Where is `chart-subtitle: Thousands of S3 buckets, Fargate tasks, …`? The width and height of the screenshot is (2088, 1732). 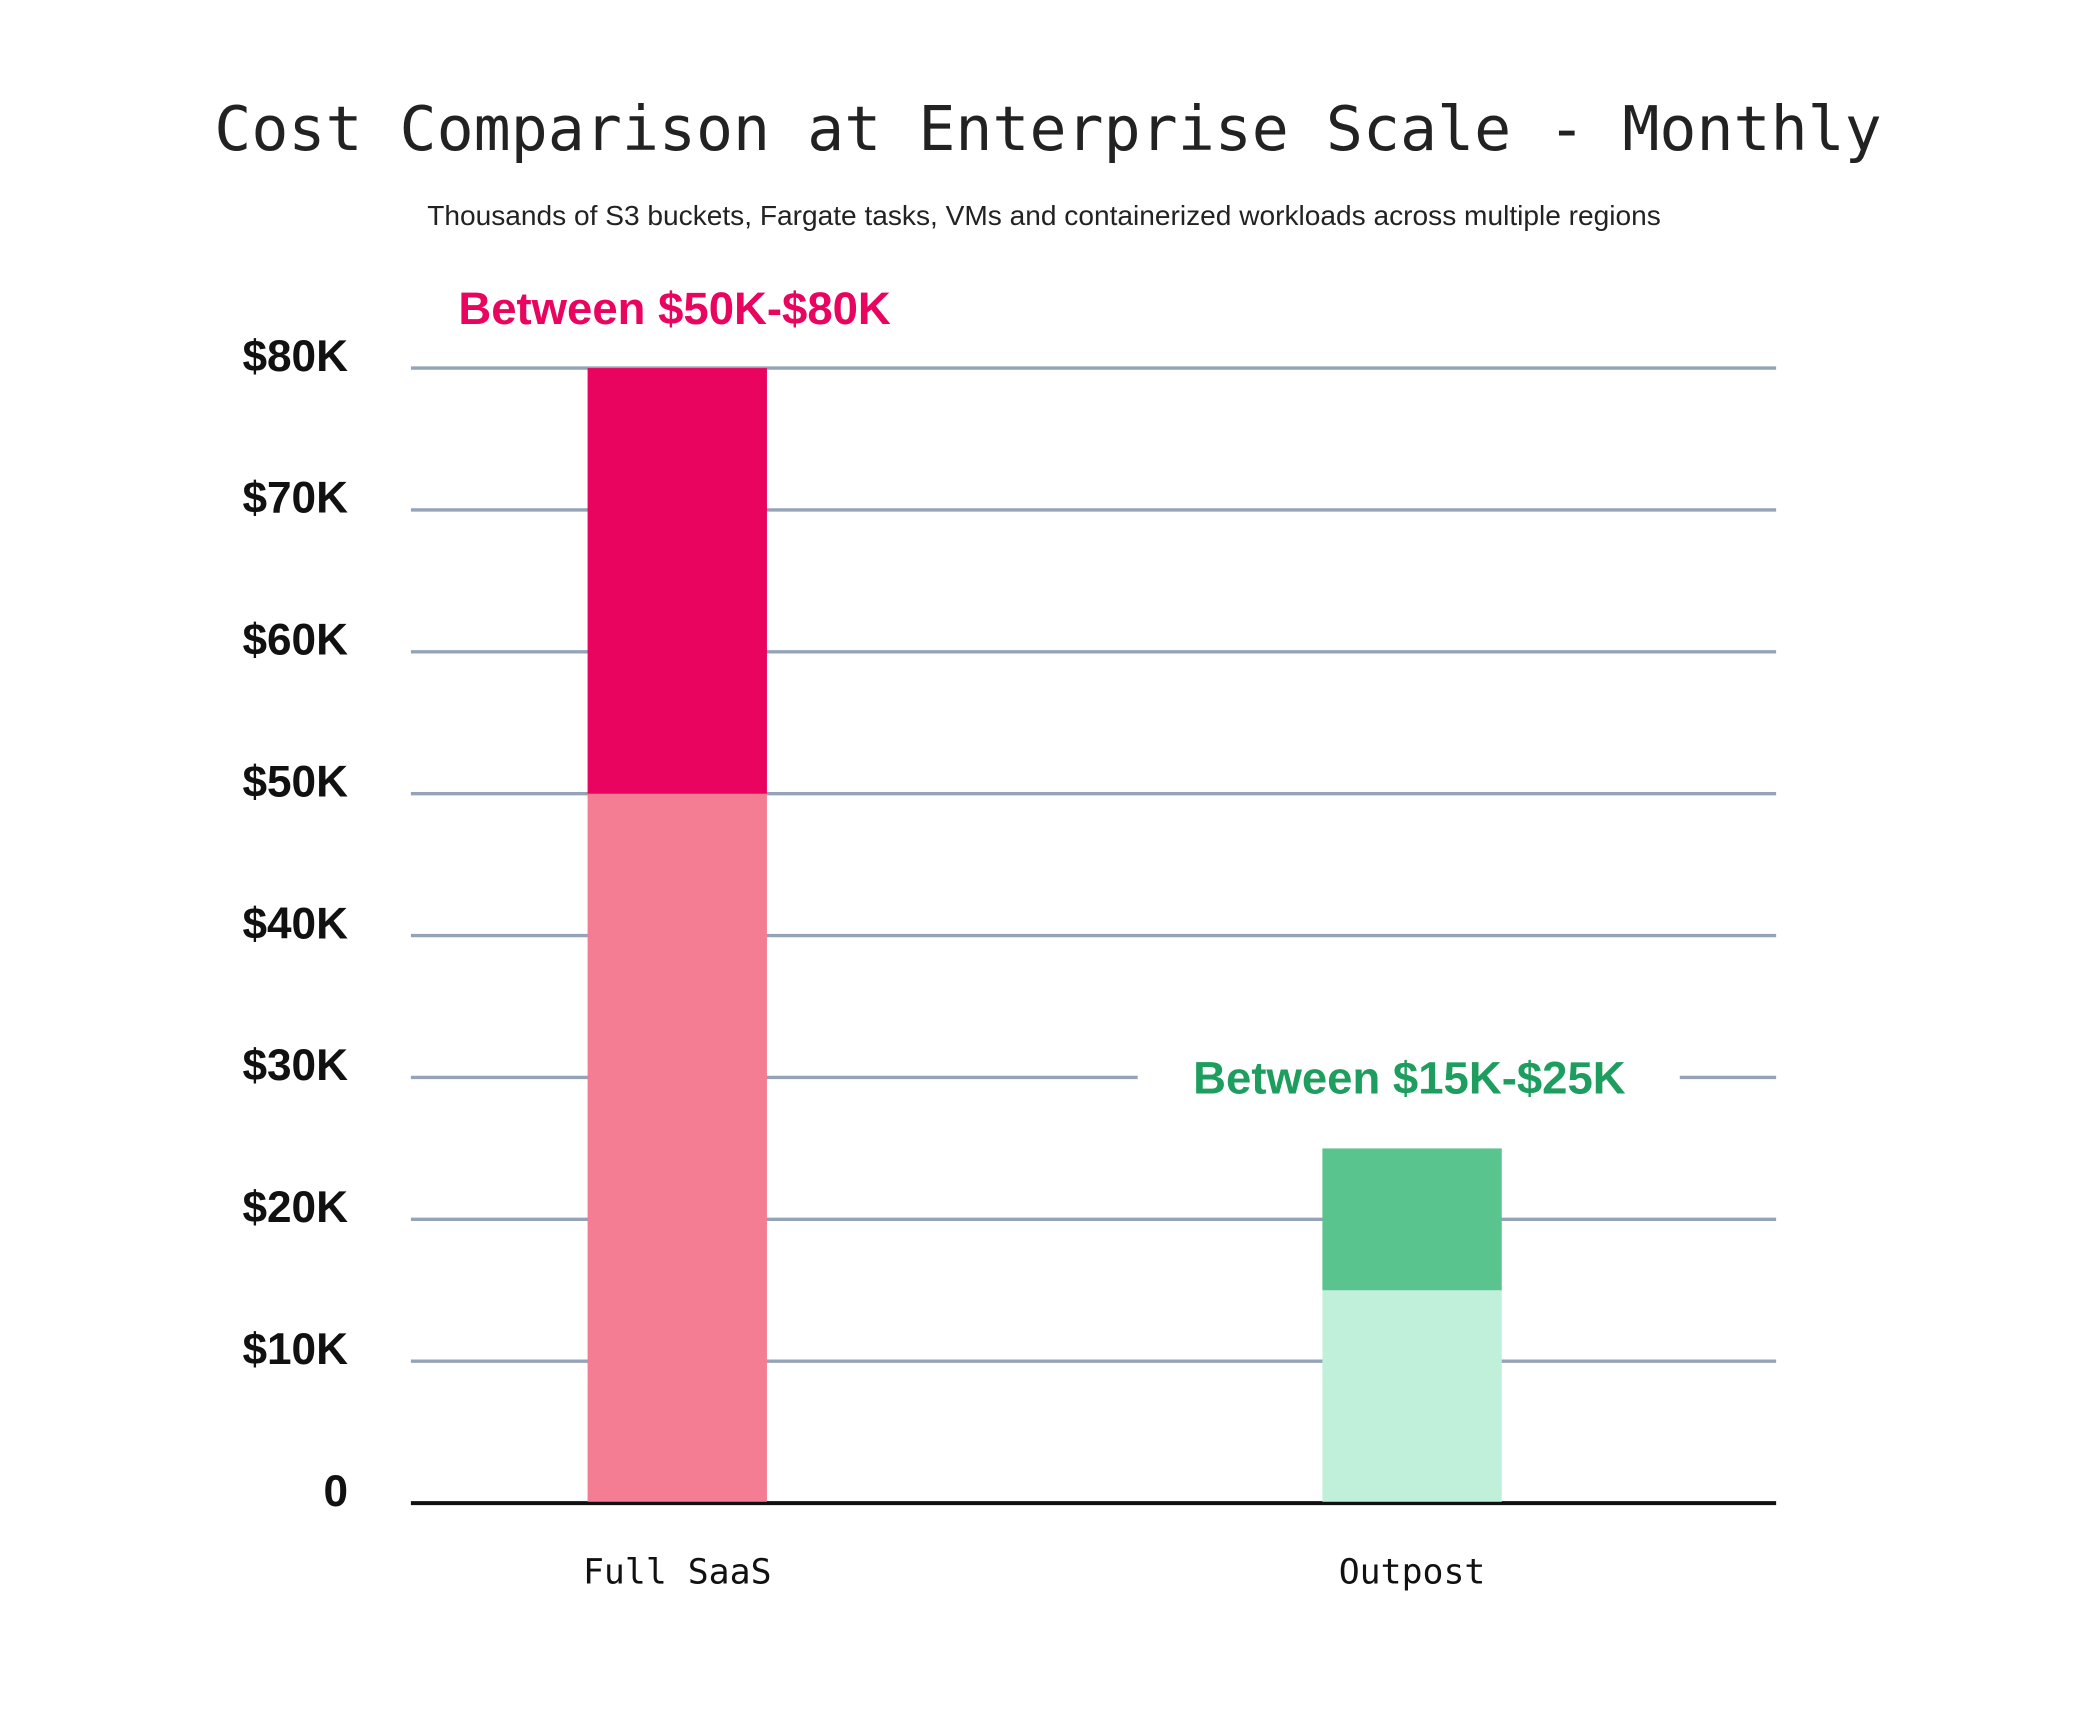 chart-subtitle: Thousands of S3 buckets, Fargate tasks, … is located at coordinates (1044, 215).